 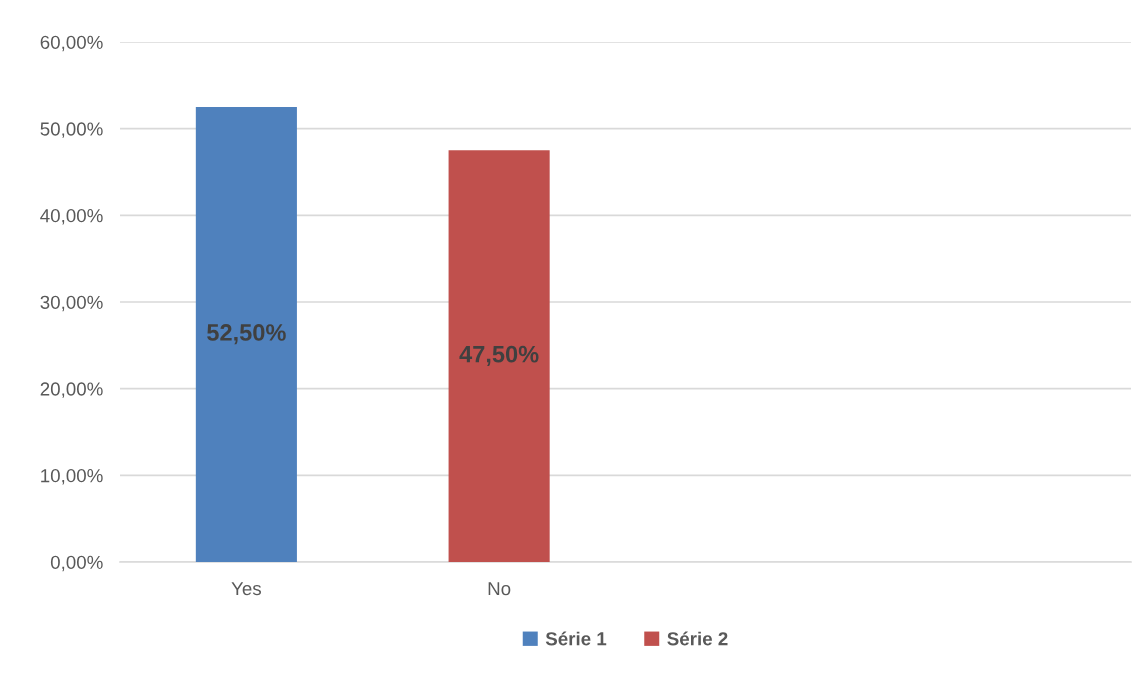 I want to click on y-tick-label: 50,00%, so click(x=71, y=130).